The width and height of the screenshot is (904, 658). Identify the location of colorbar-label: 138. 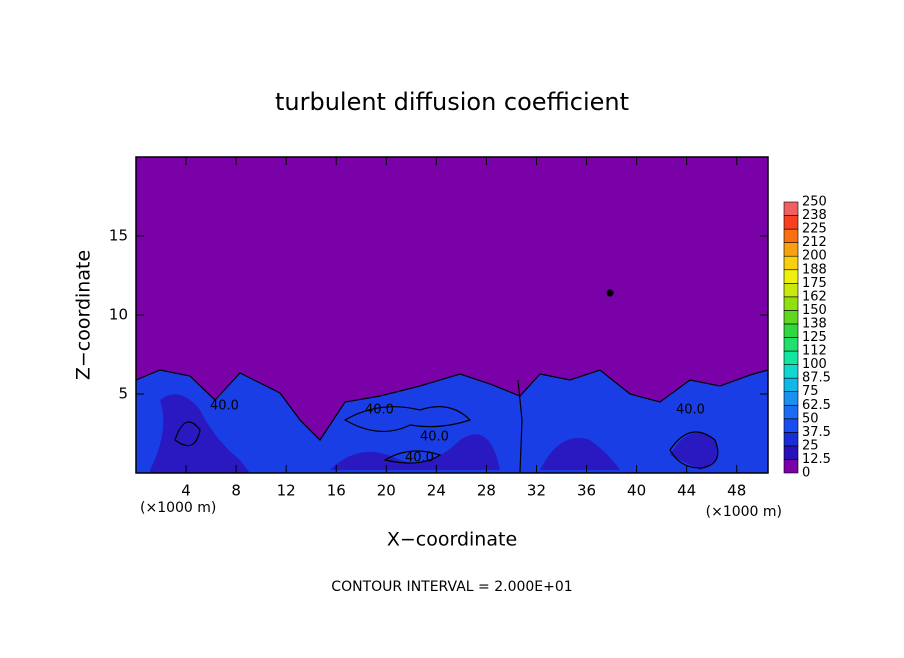
(814, 323).